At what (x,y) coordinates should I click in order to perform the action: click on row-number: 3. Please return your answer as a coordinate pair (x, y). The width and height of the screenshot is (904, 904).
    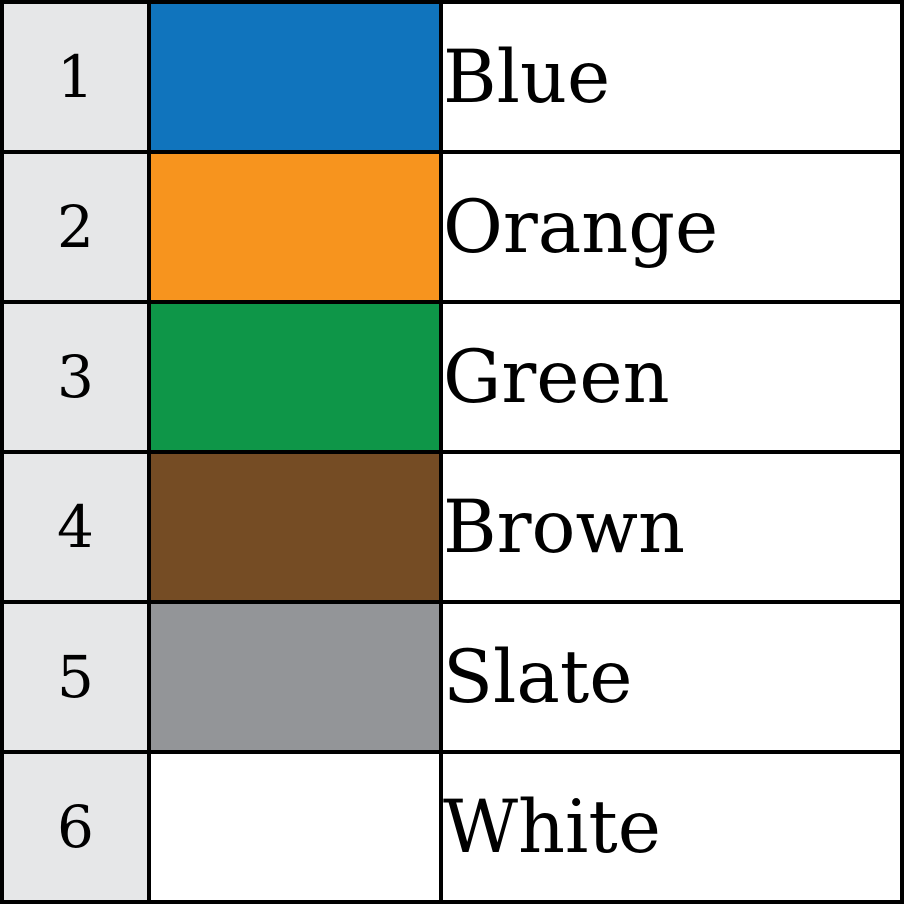
    Looking at the image, I should click on (75, 377).